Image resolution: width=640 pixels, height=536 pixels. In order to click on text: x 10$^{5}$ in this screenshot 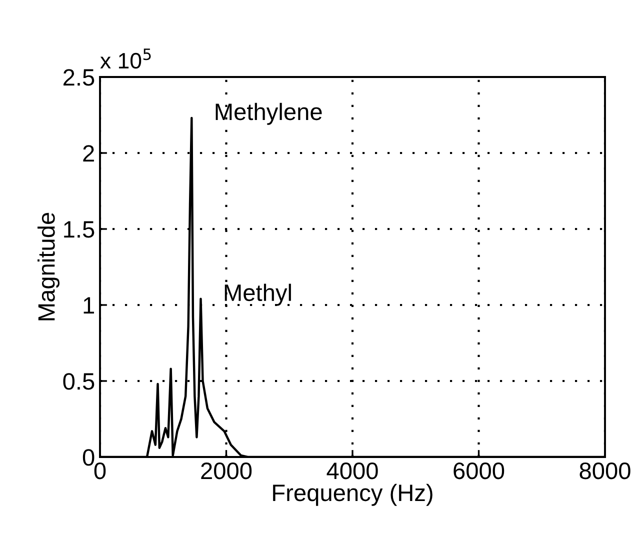, I will do `click(125, 58)`.